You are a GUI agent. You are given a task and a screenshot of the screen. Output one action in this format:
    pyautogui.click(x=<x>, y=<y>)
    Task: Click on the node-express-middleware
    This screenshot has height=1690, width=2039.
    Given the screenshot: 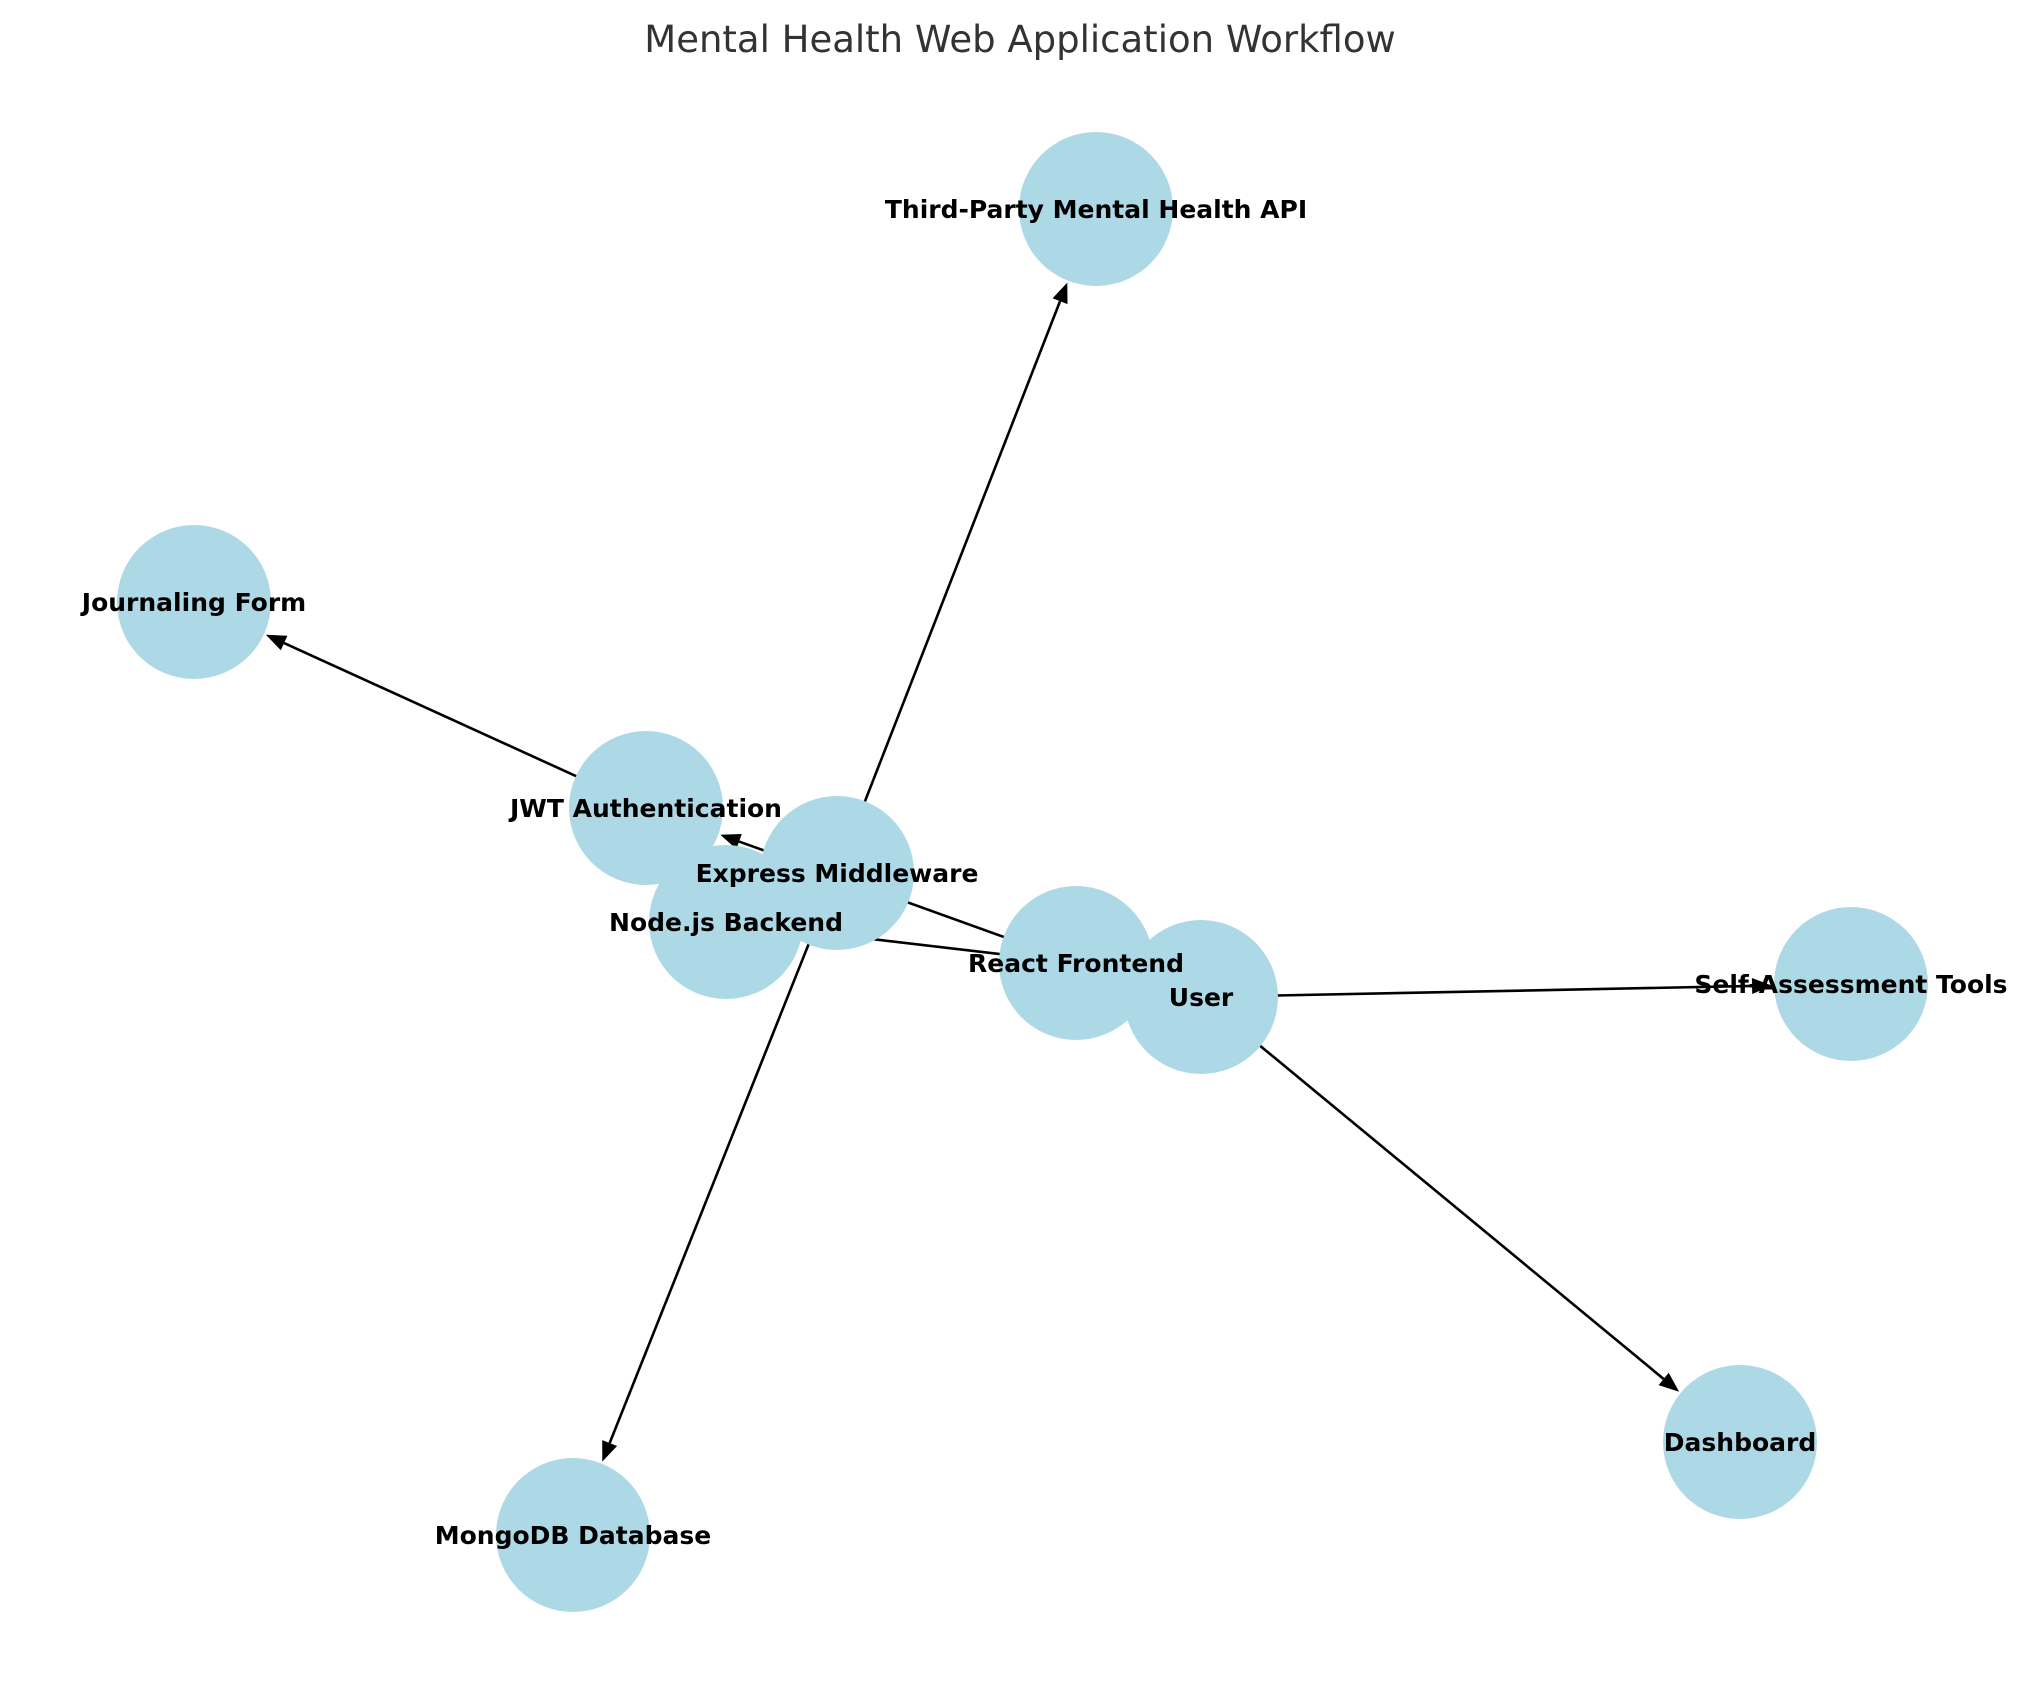 What is the action you would take?
    pyautogui.click(x=837, y=873)
    